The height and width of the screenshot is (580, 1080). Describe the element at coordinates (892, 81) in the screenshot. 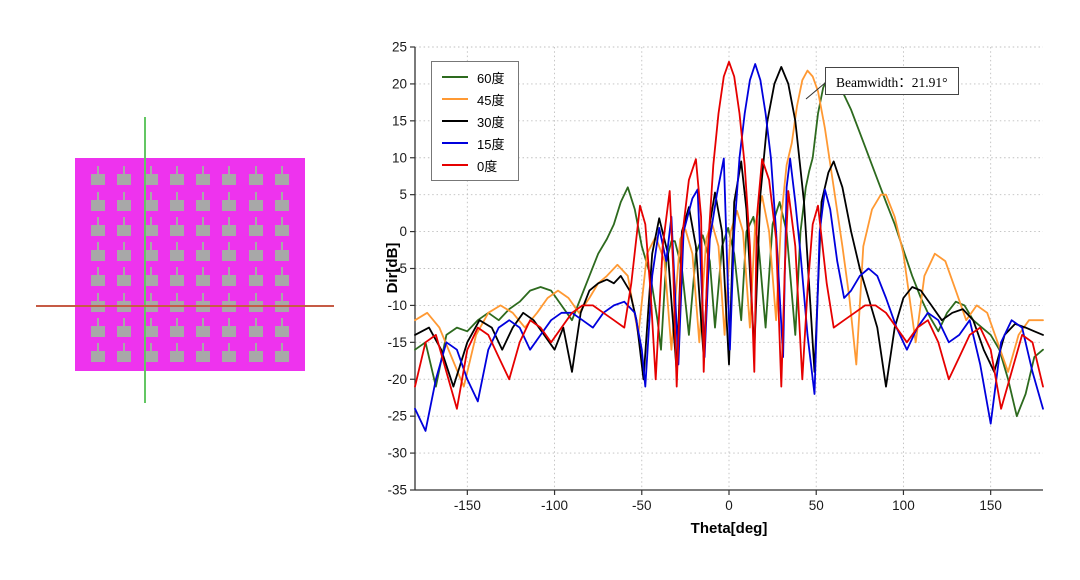

I see `beamwidth-annotation: Beamwidth：21.91°` at that location.